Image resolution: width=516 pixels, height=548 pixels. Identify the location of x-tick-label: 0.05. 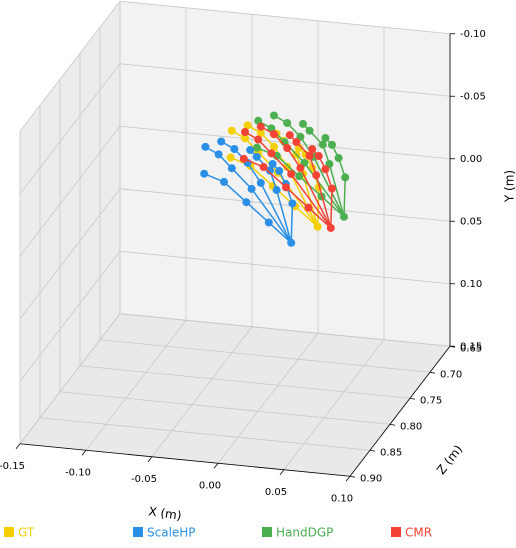
(276, 492).